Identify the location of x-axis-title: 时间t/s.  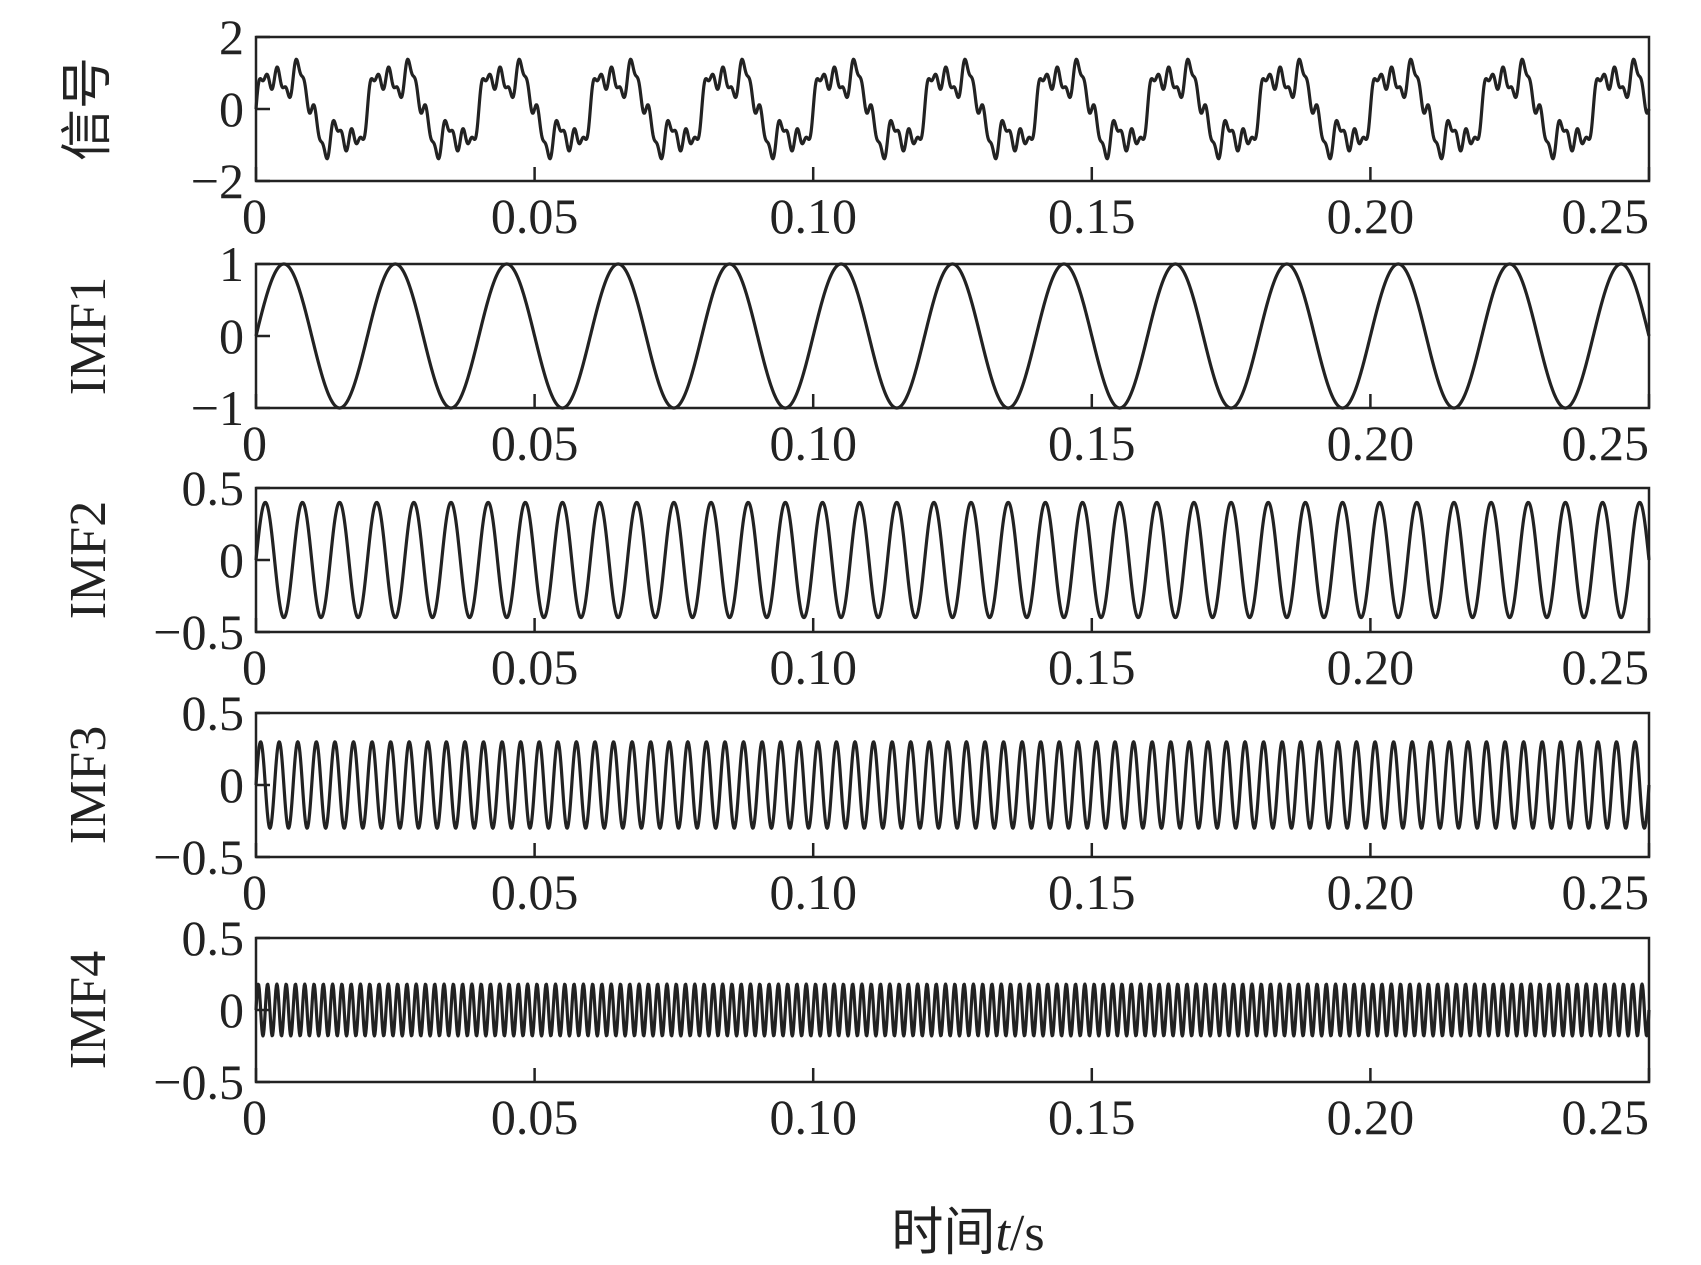
(967, 1233).